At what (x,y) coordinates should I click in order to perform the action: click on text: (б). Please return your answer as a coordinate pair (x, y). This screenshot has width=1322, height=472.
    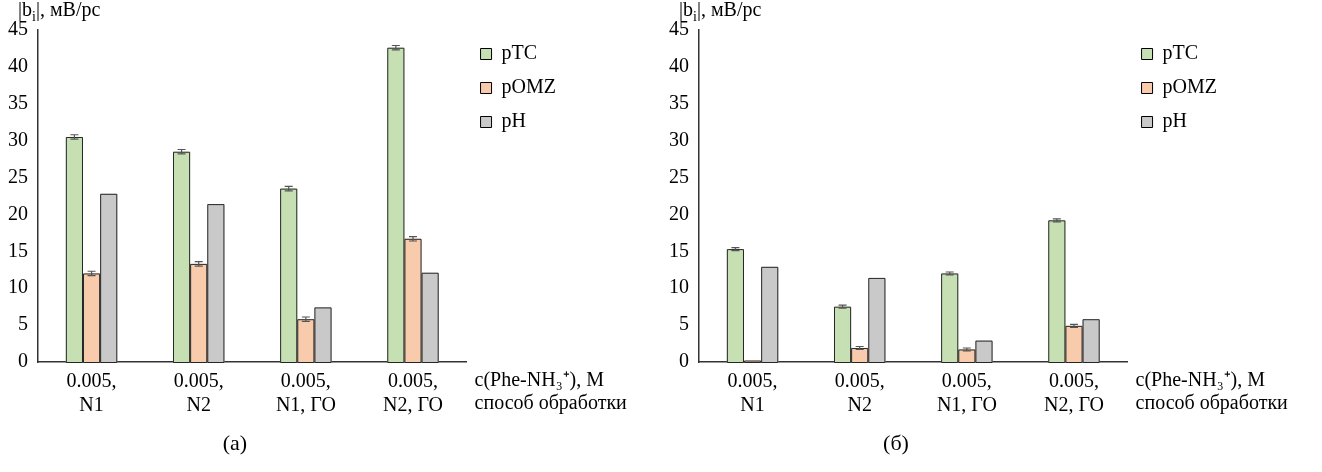
    Looking at the image, I should click on (896, 443).